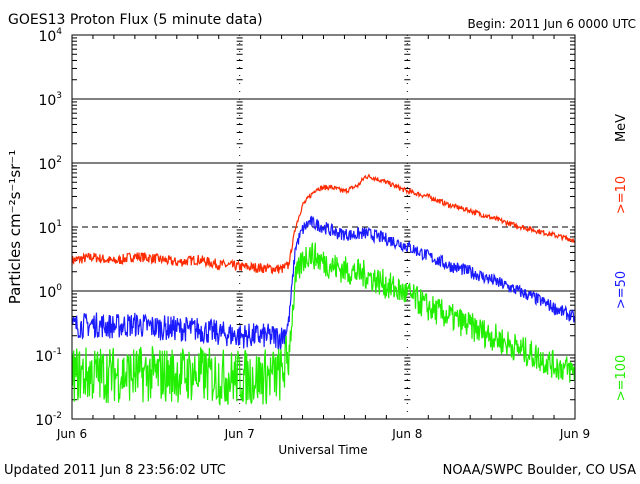 The height and width of the screenshot is (484, 640). I want to click on legend-entry: >=100, so click(621, 378).